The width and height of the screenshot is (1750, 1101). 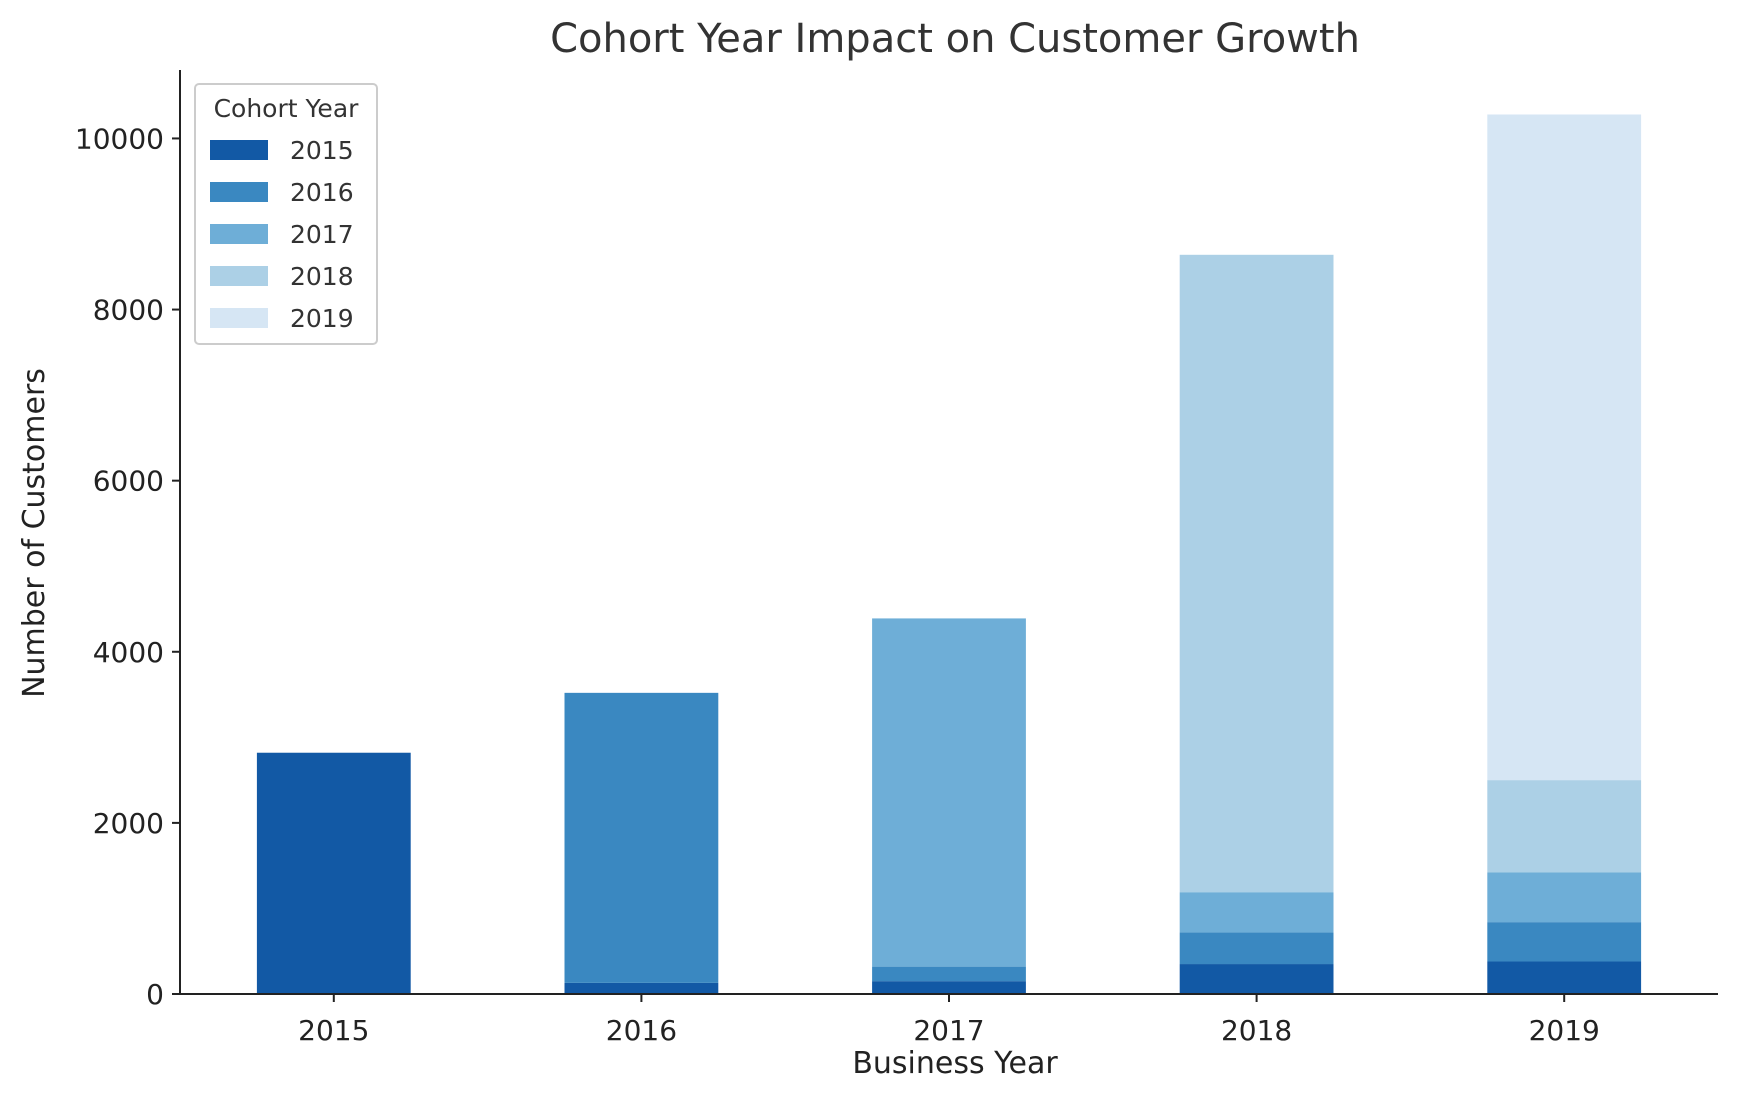 I want to click on bar-segment-2017-cohort-2015, so click(x=949, y=987).